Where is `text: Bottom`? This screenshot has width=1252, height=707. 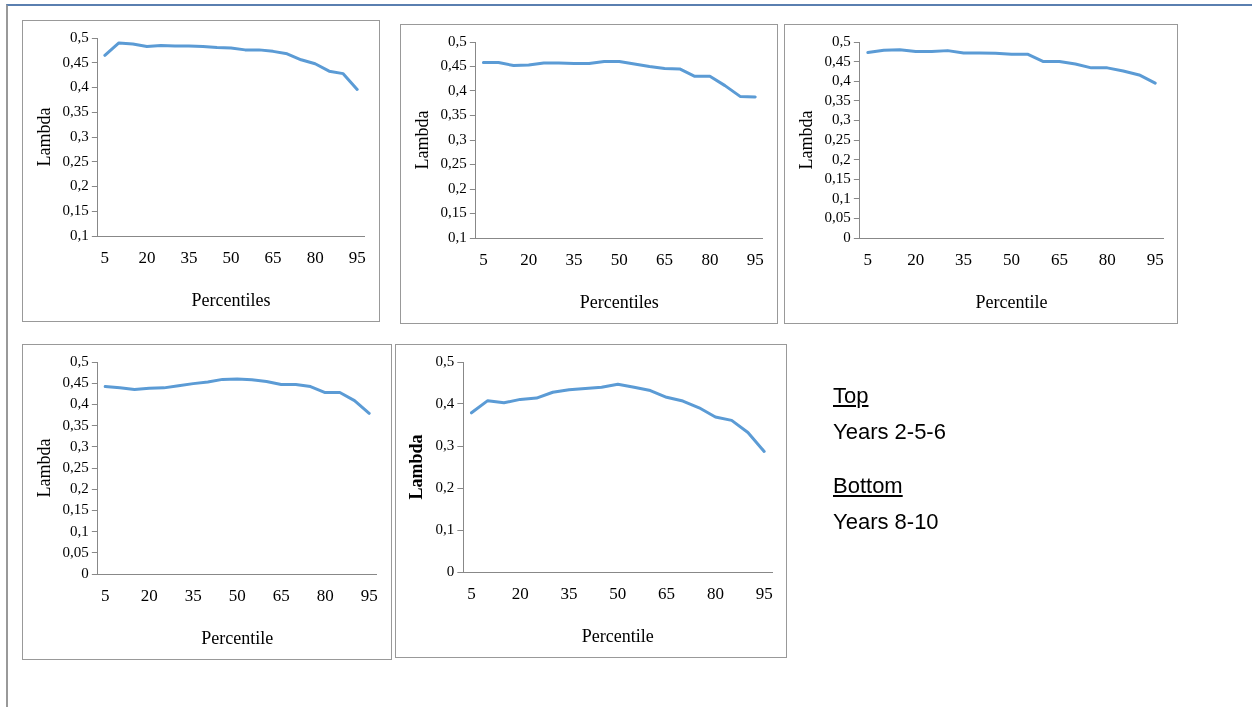 text: Bottom is located at coordinates (868, 486).